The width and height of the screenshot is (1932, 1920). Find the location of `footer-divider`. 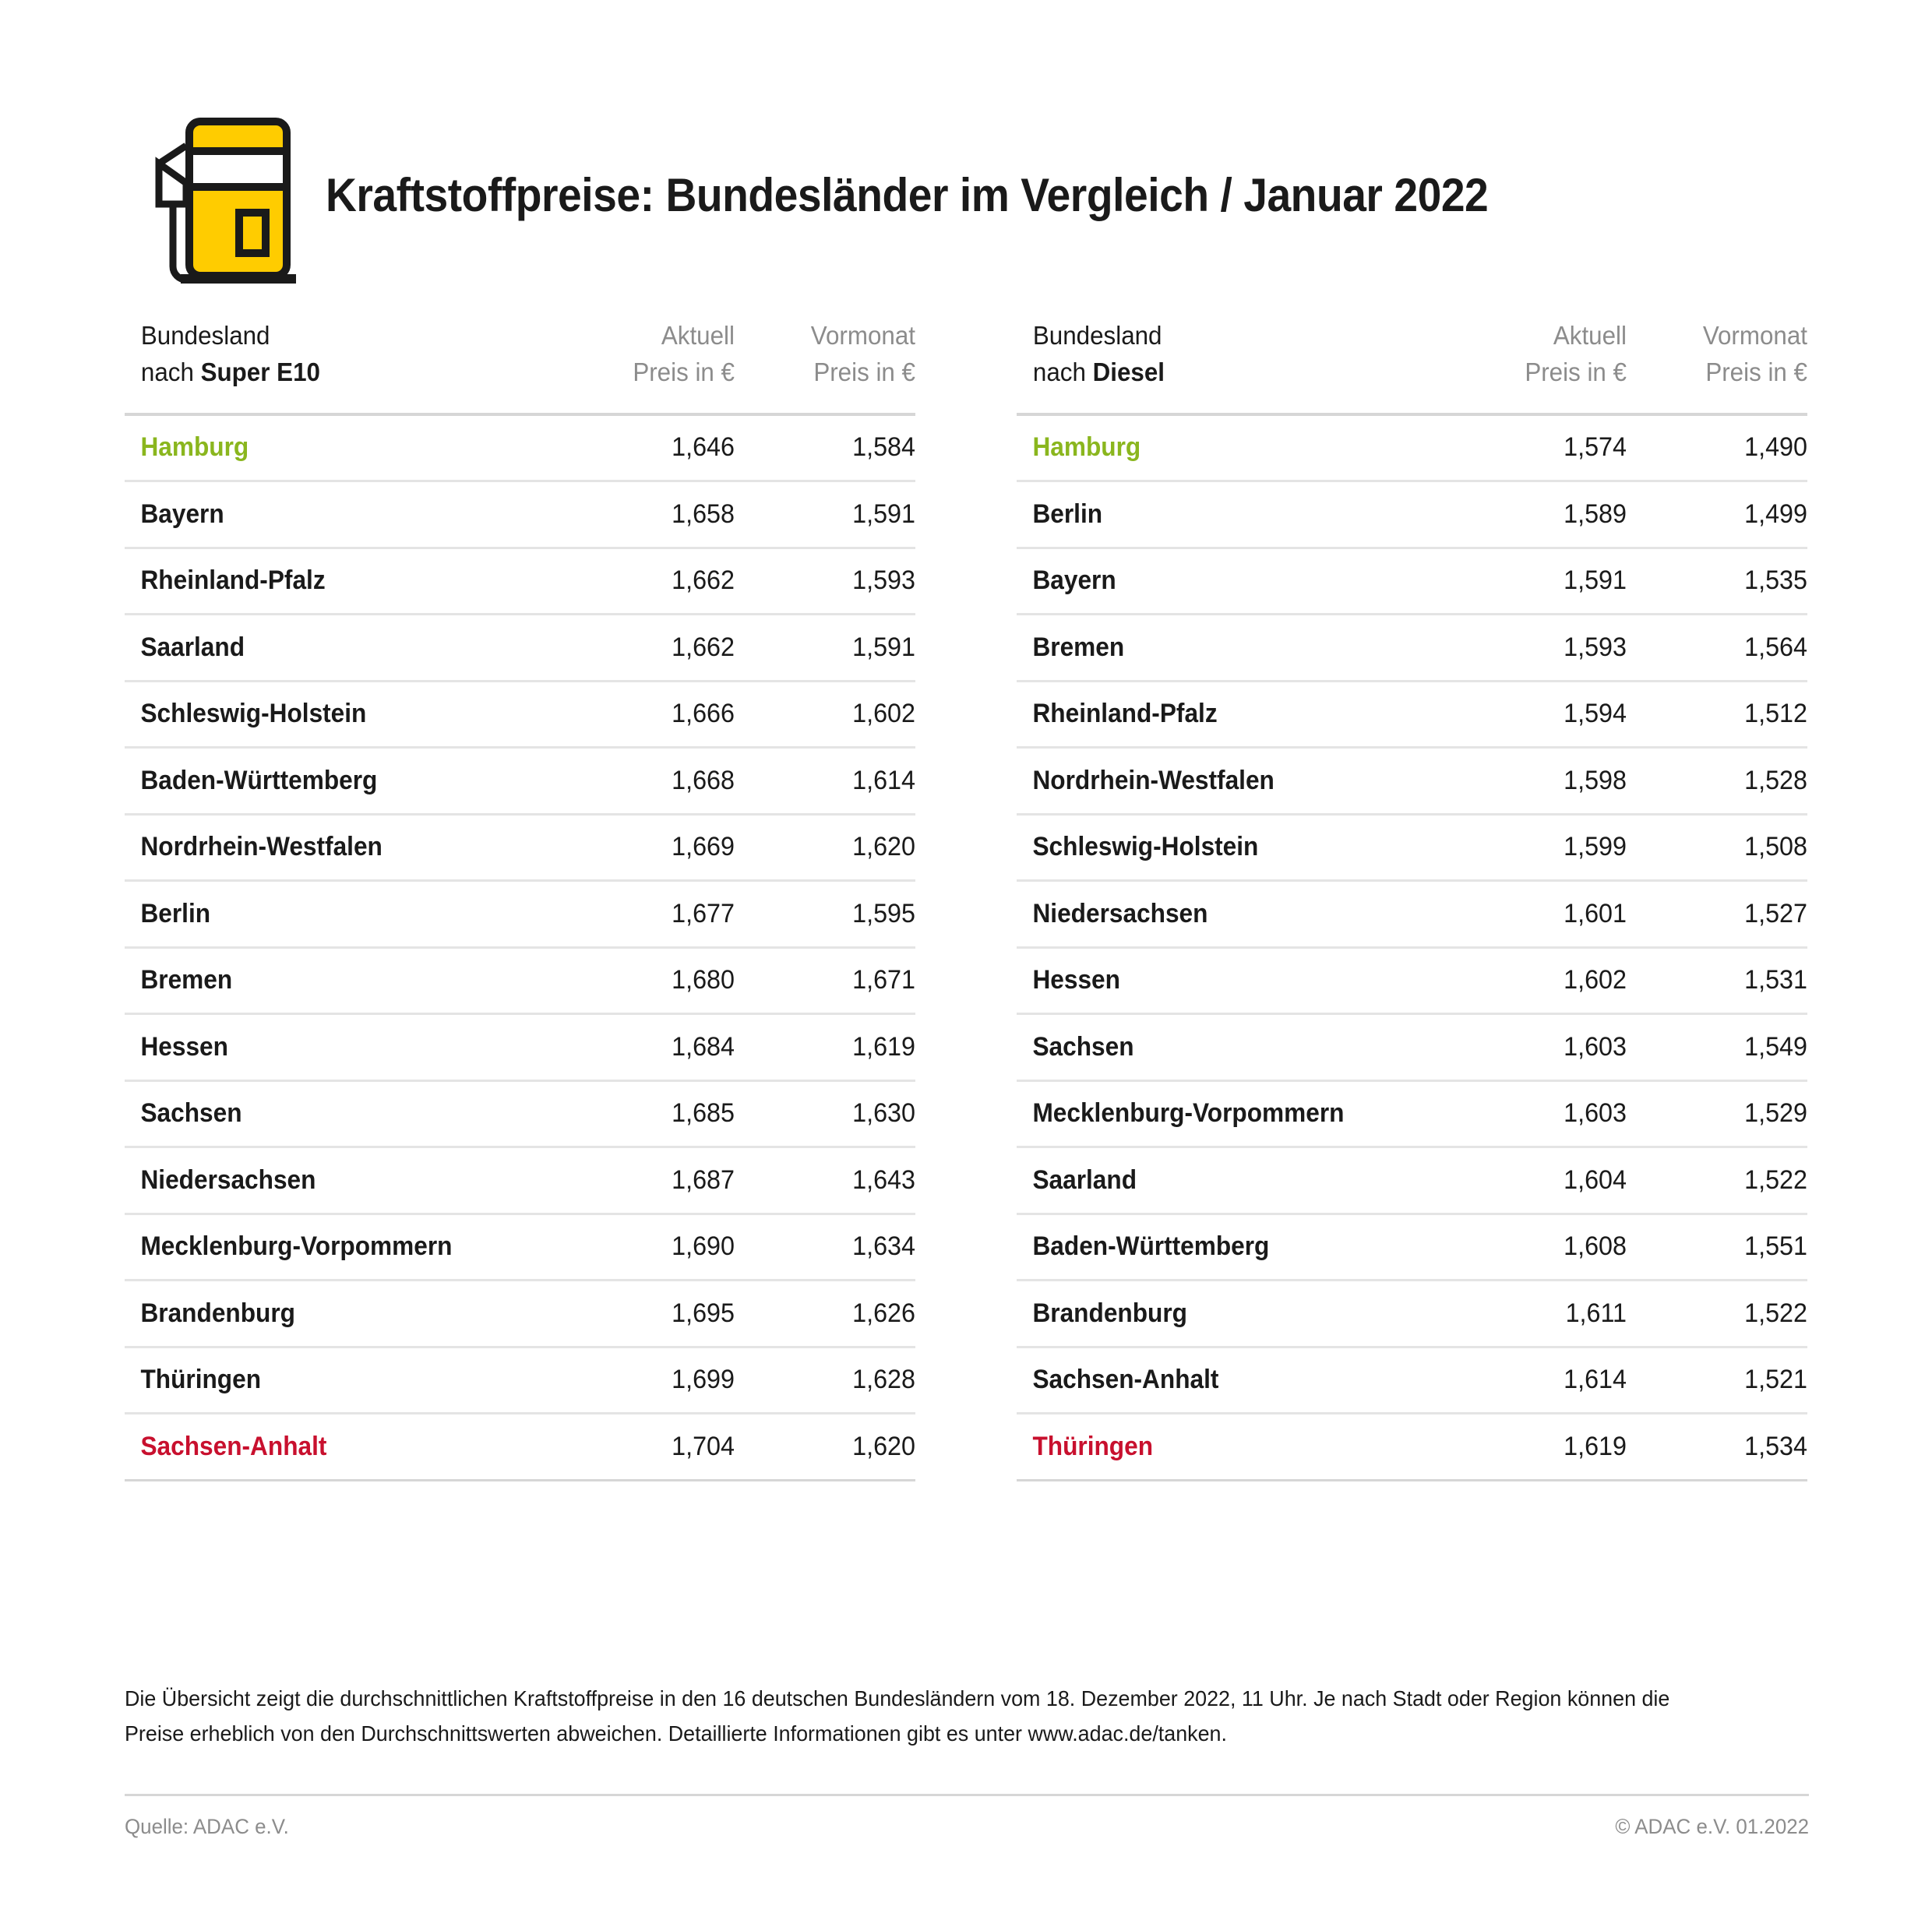

footer-divider is located at coordinates (967, 1795).